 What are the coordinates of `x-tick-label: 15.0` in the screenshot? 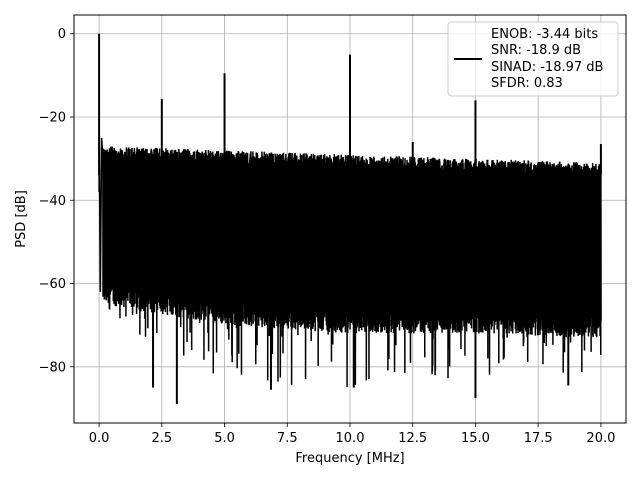 It's located at (475, 438).